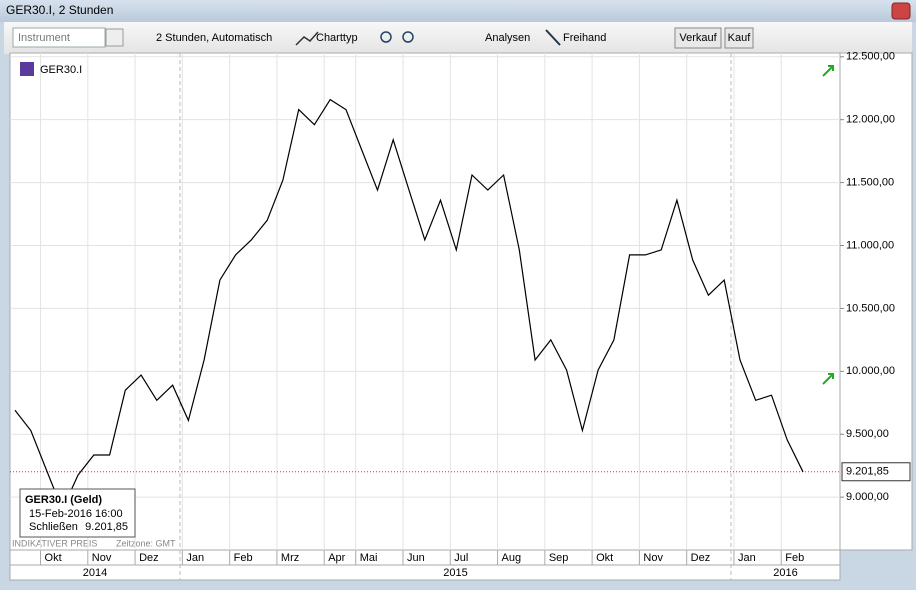  I want to click on x-tick-label: Mrz, so click(290, 558).